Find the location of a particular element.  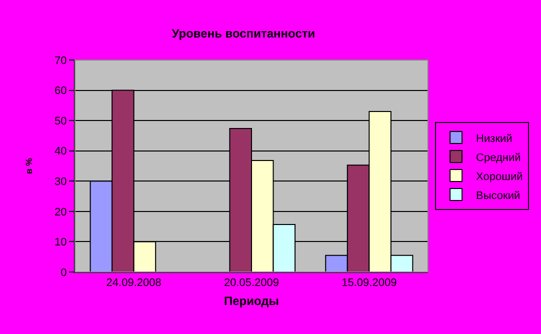

y-tick-label: 20 is located at coordinates (60, 212).